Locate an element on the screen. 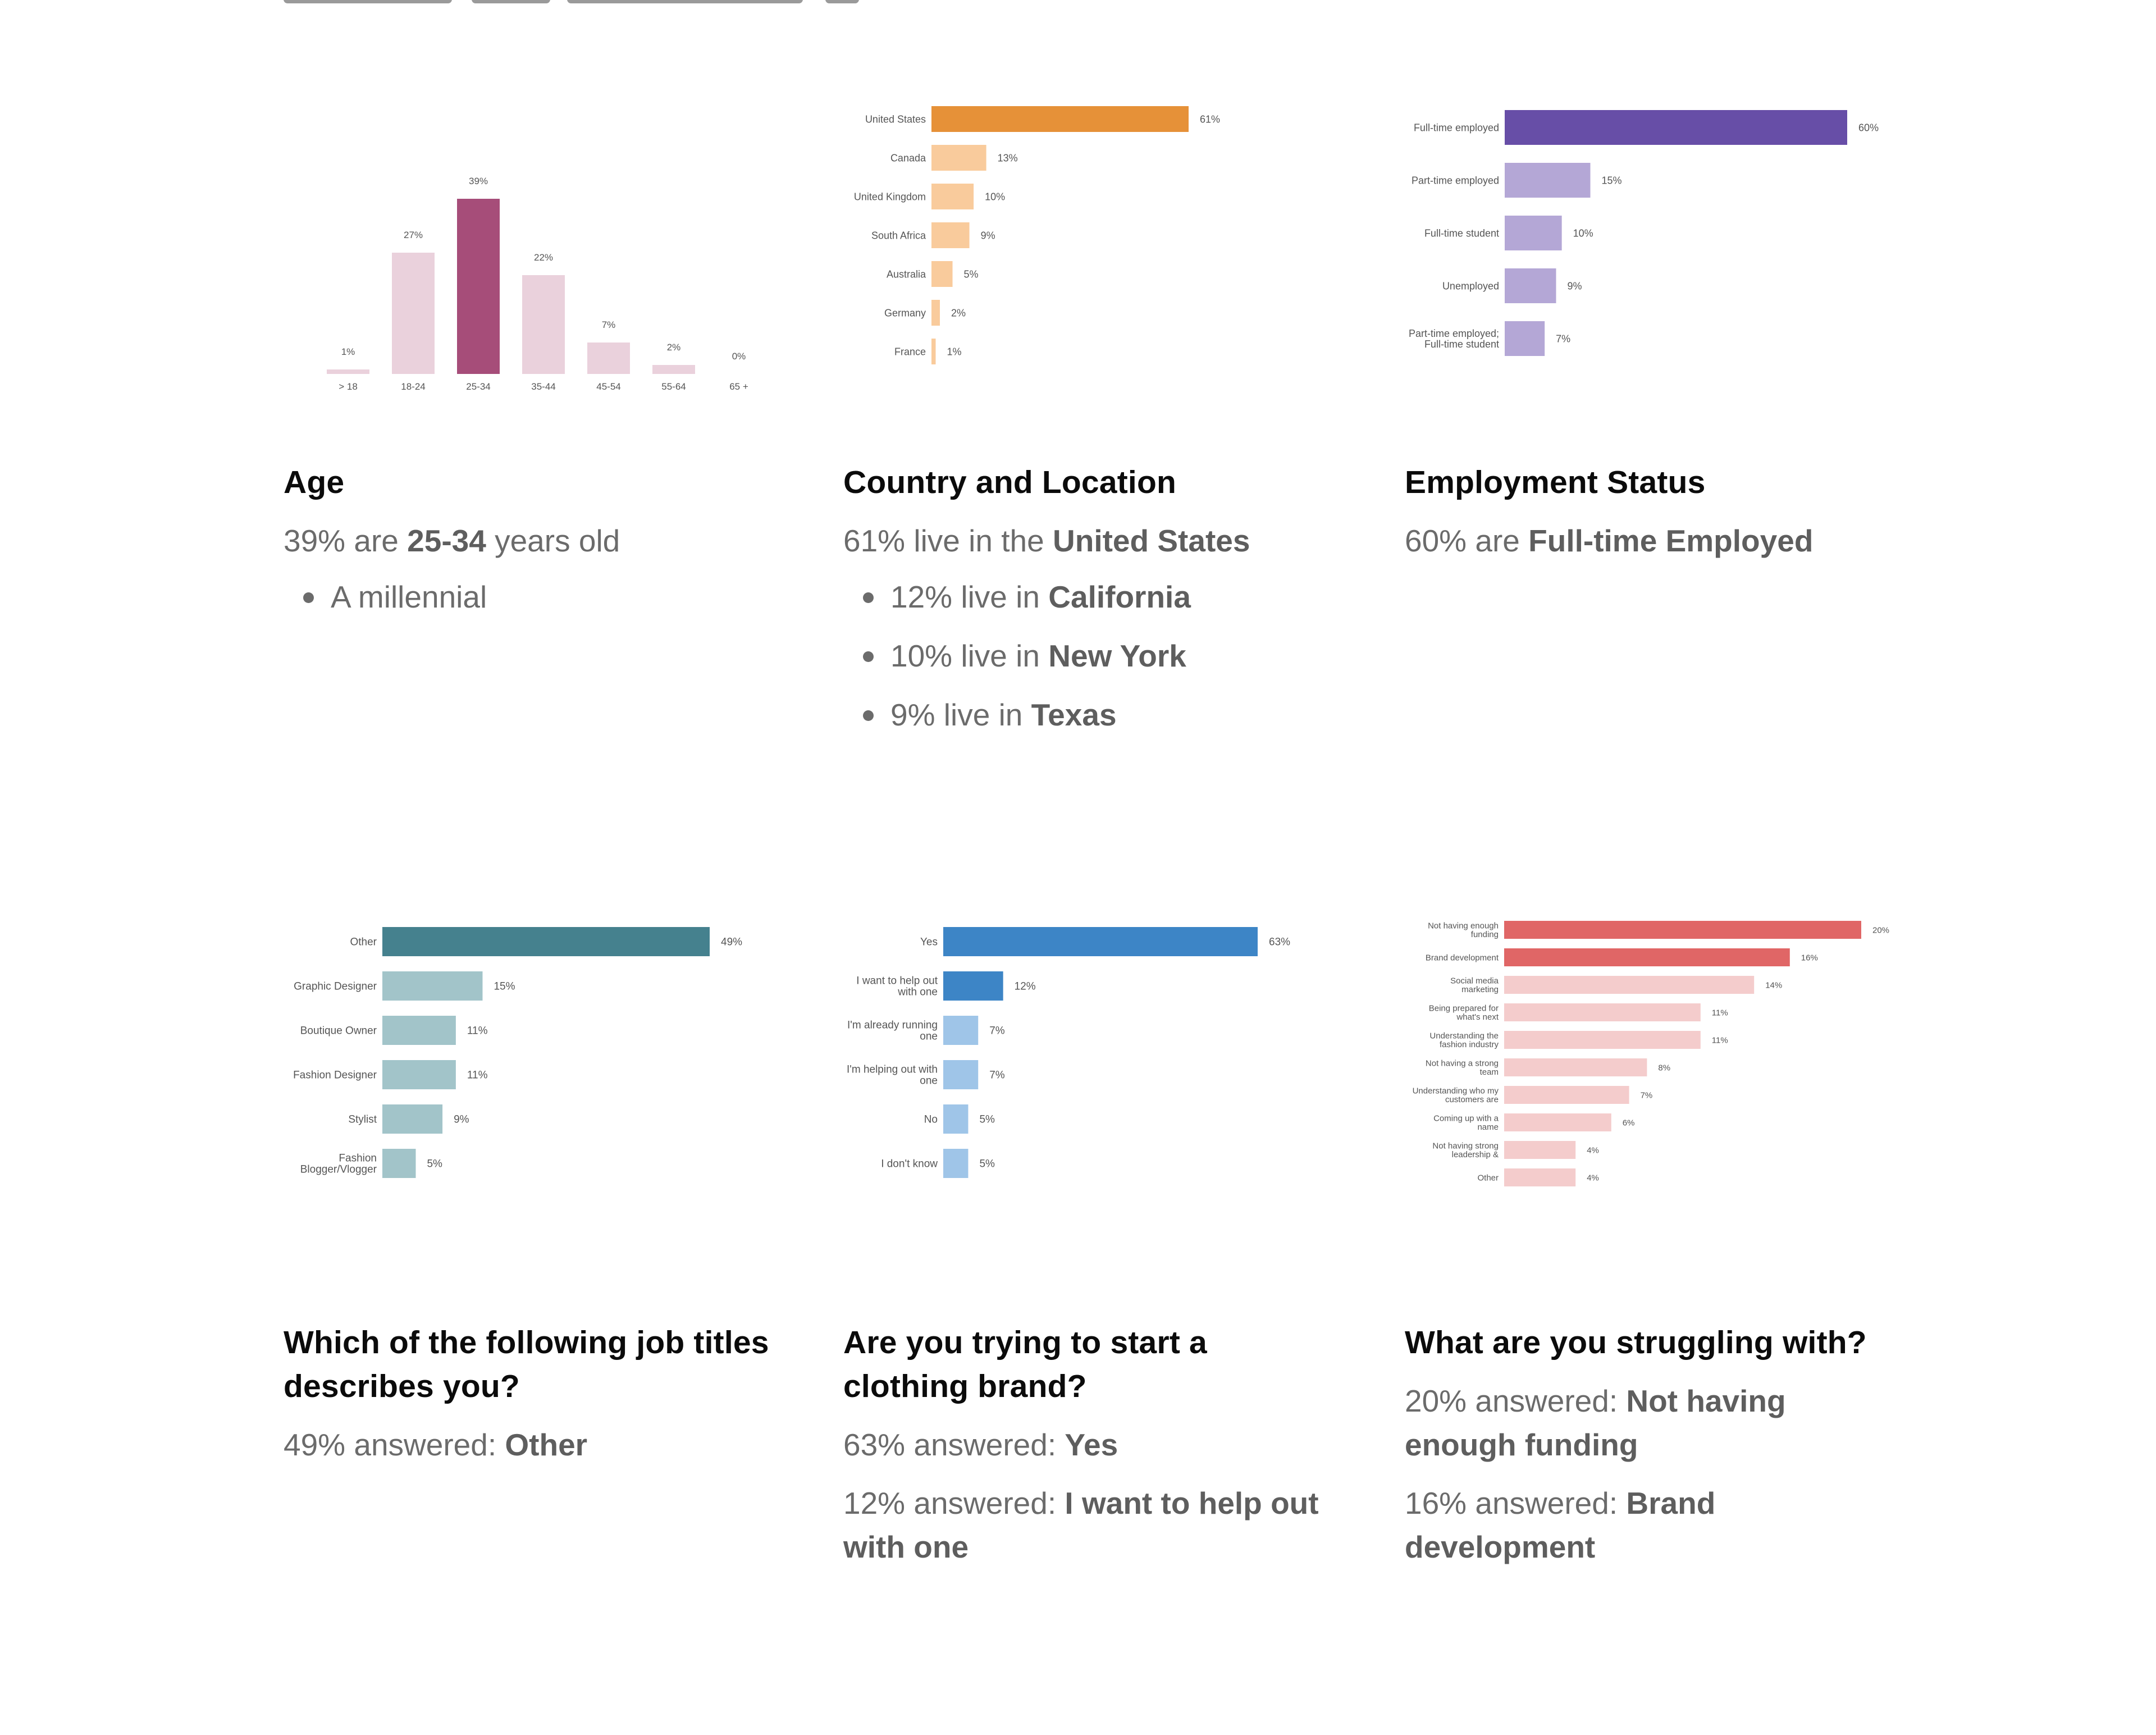 This screenshot has width=2156, height=1735. struggle-category-label: Not having enough funding is located at coordinates (1463, 930).